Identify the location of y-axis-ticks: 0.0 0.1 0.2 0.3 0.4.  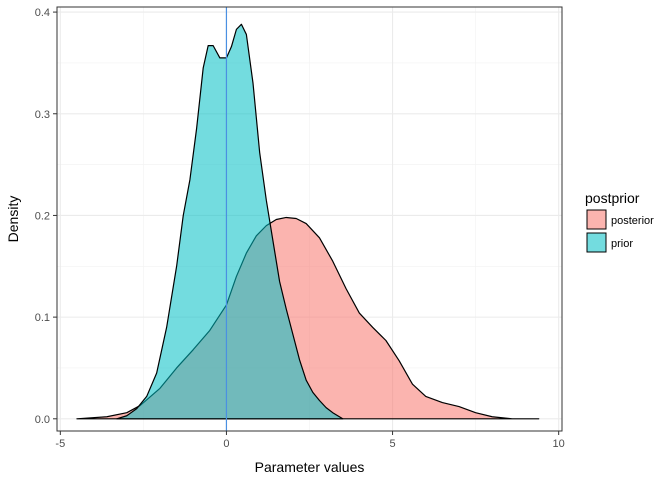
(46, 216).